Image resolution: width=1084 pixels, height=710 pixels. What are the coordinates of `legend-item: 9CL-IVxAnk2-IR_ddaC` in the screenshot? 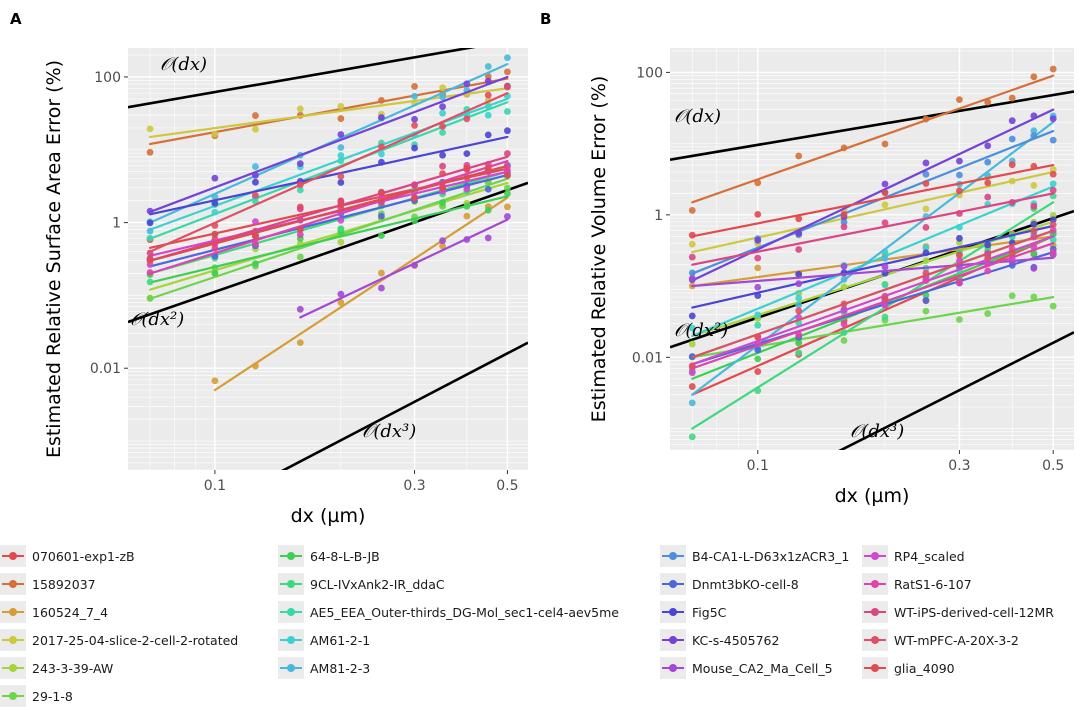 It's located at (448, 584).